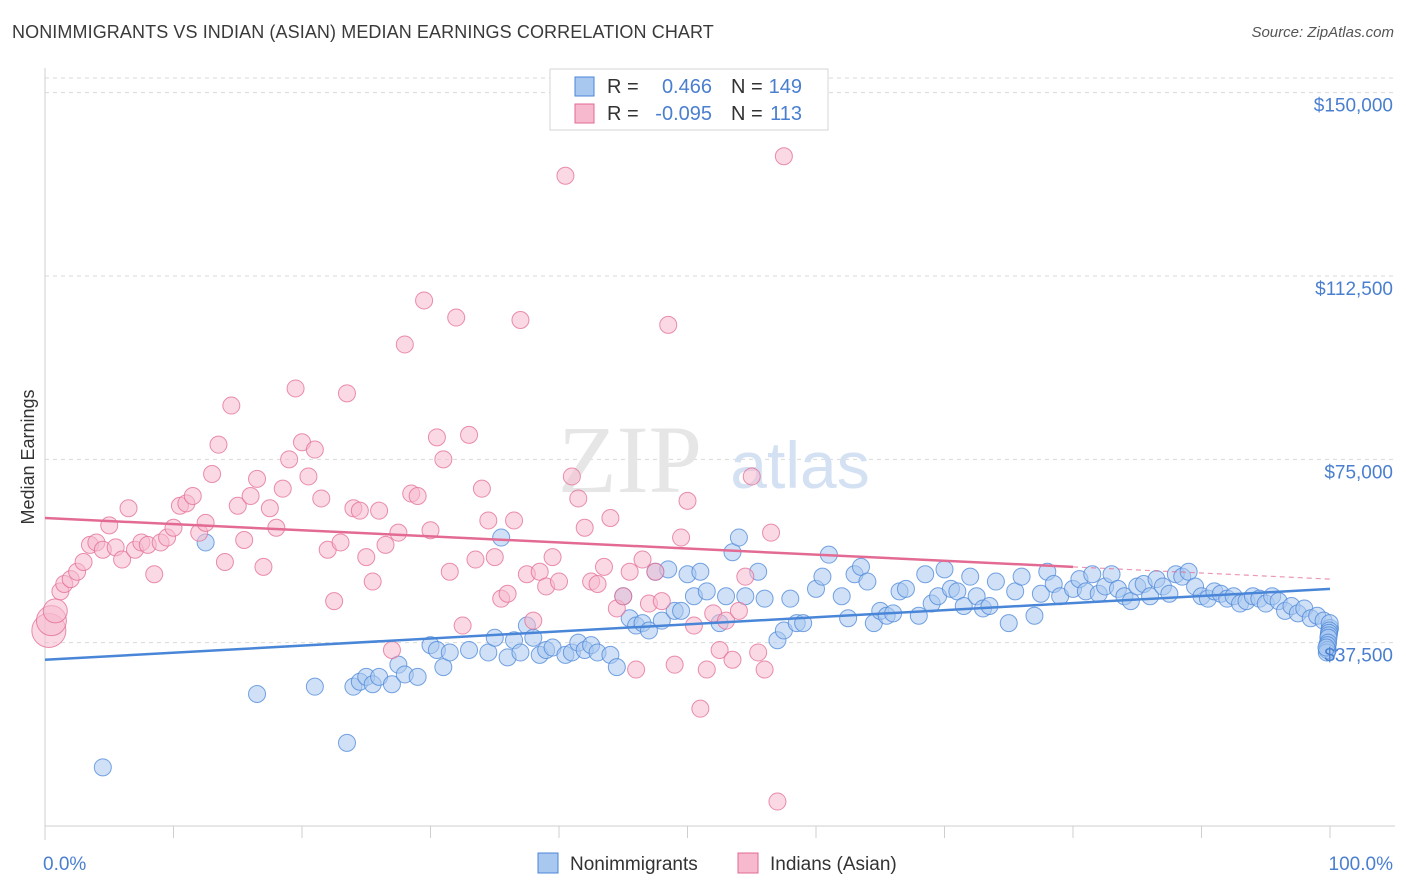  Describe the element at coordinates (786, 114) in the screenshot. I see `legend-n-value-1: 113` at that location.